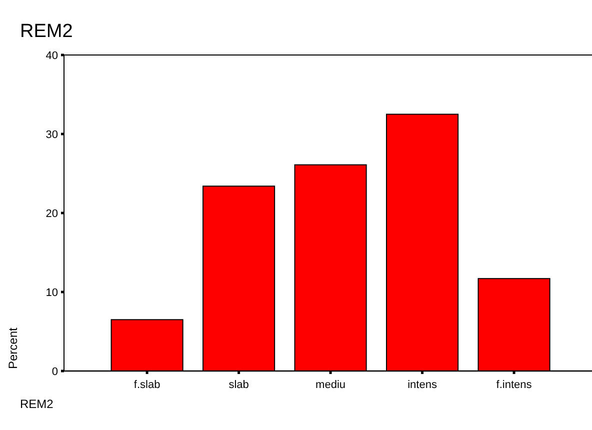  What do you see at coordinates (147, 385) in the screenshot?
I see `x-tick-label: f.slab` at bounding box center [147, 385].